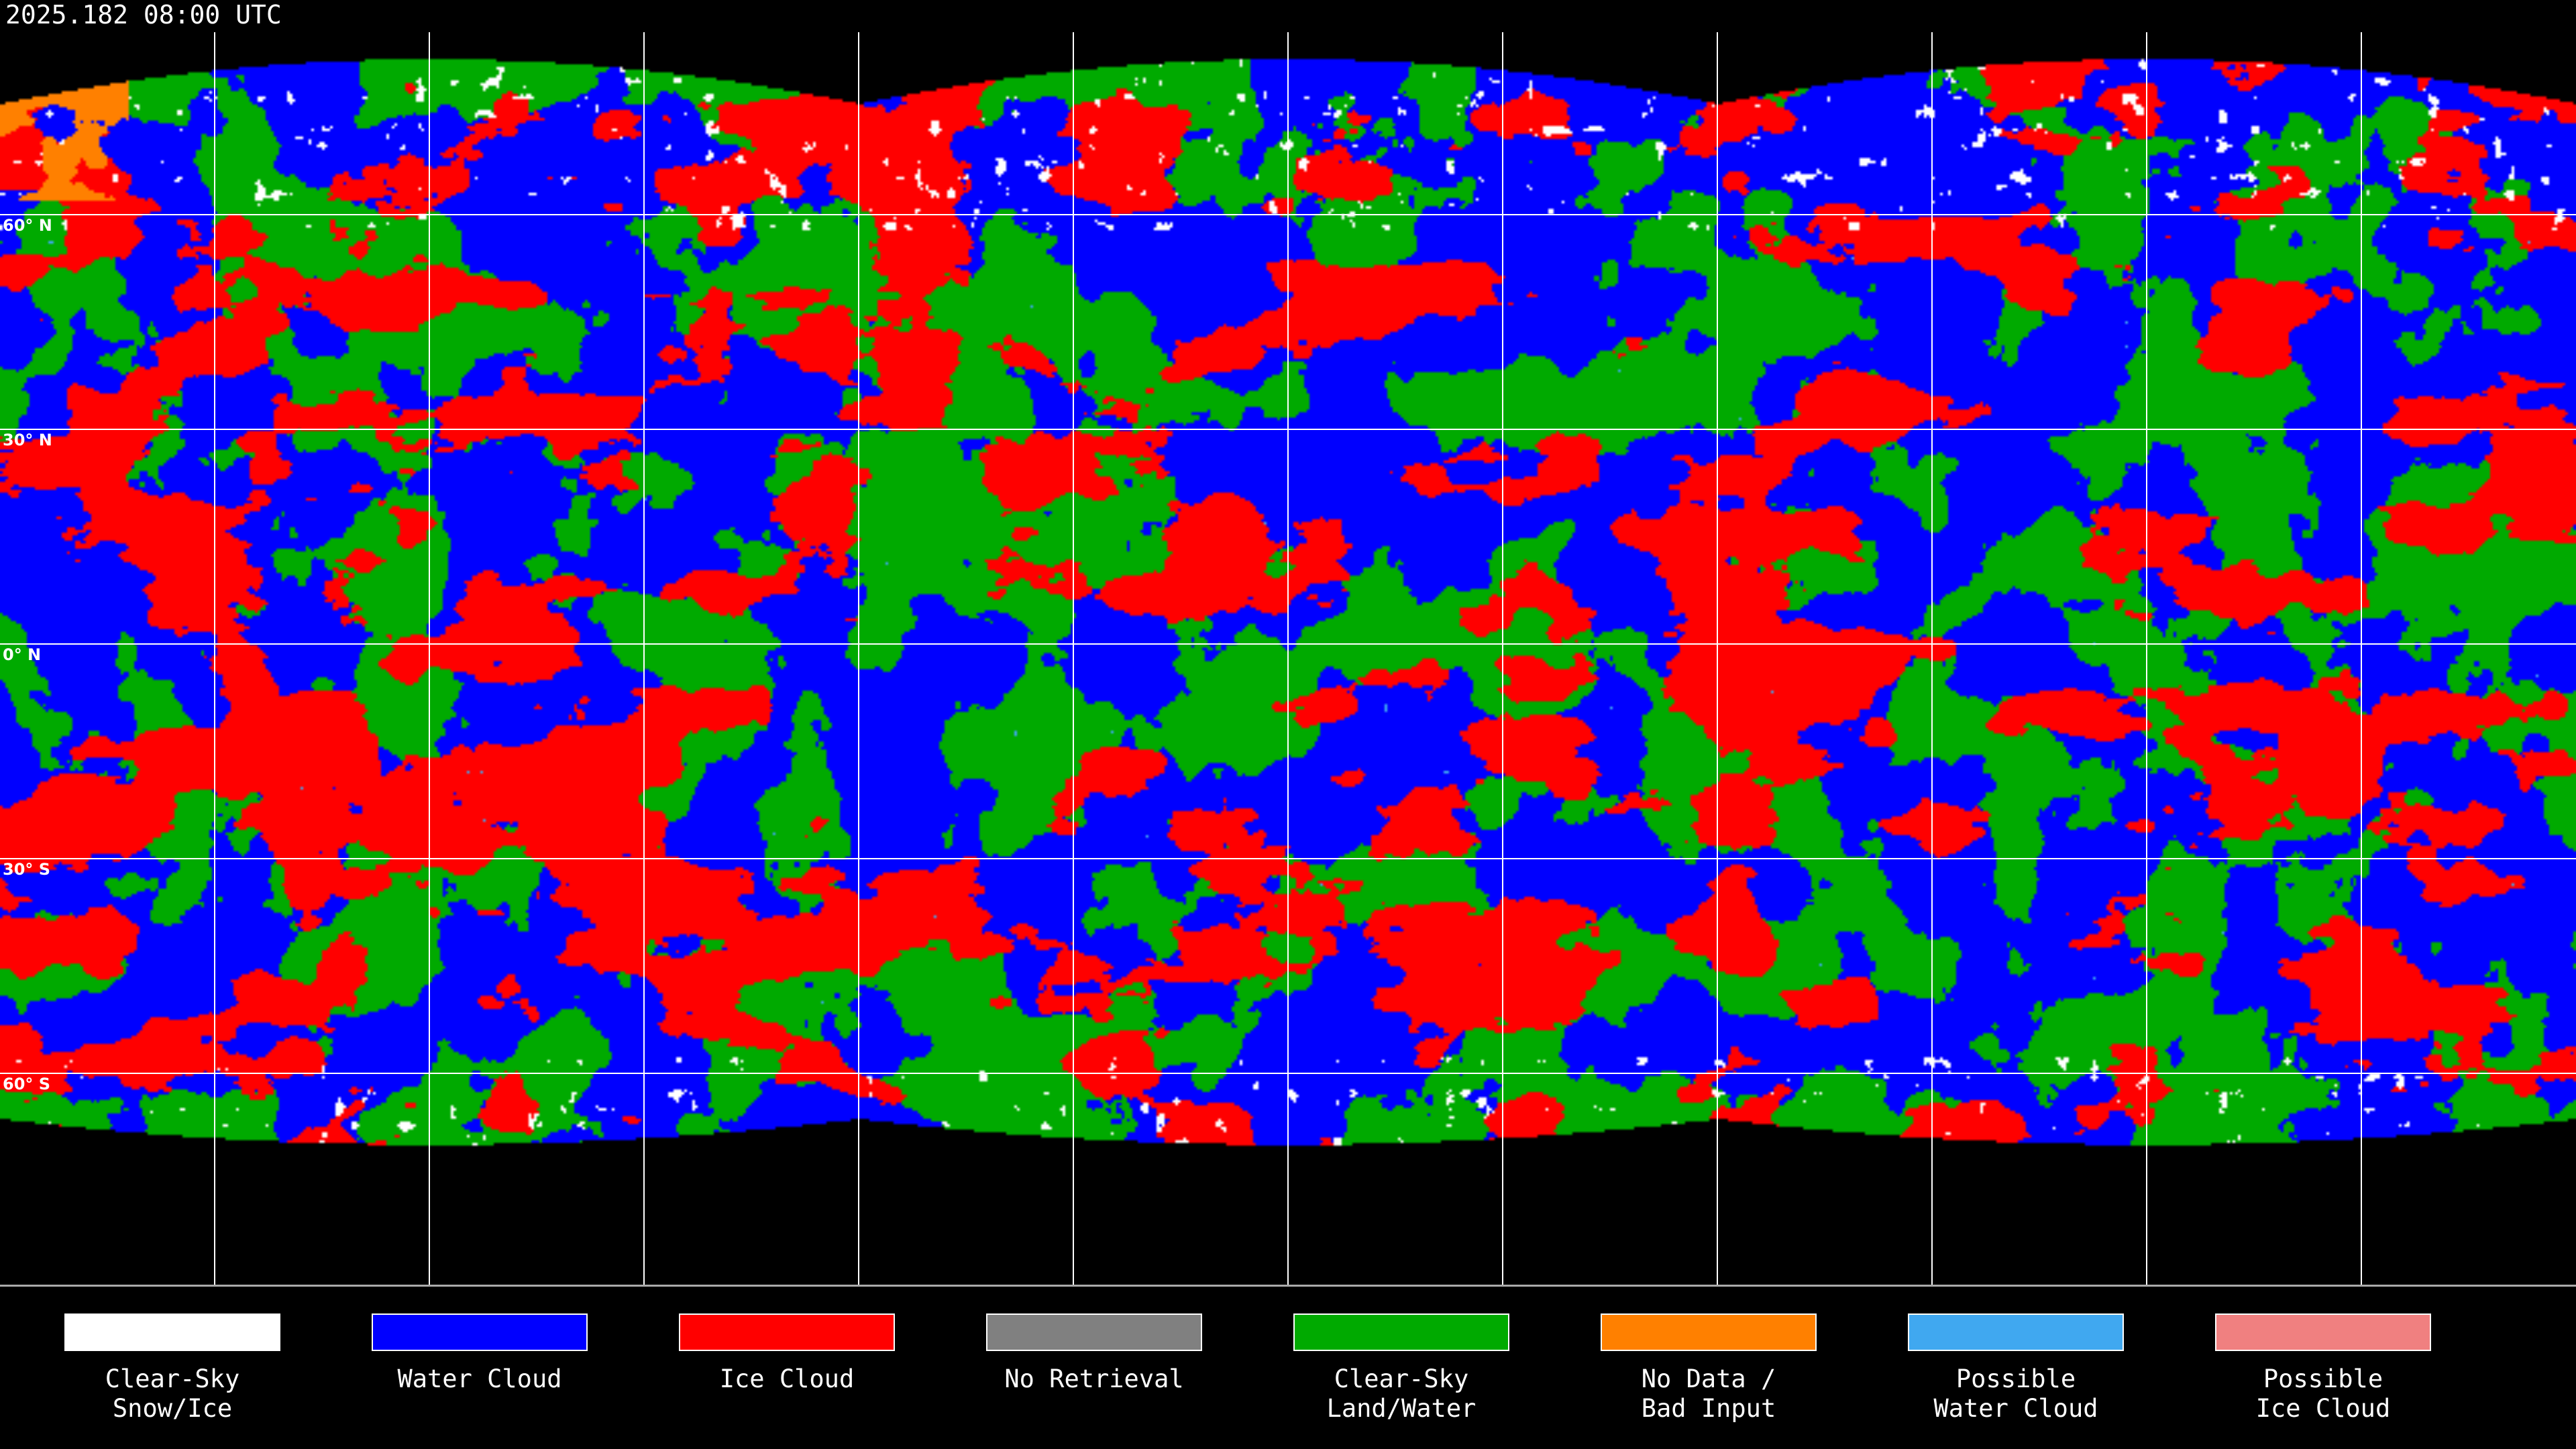 This screenshot has height=1449, width=2576. What do you see at coordinates (1708, 1393) in the screenshot?
I see `legend-label: No Data / Bad Input` at bounding box center [1708, 1393].